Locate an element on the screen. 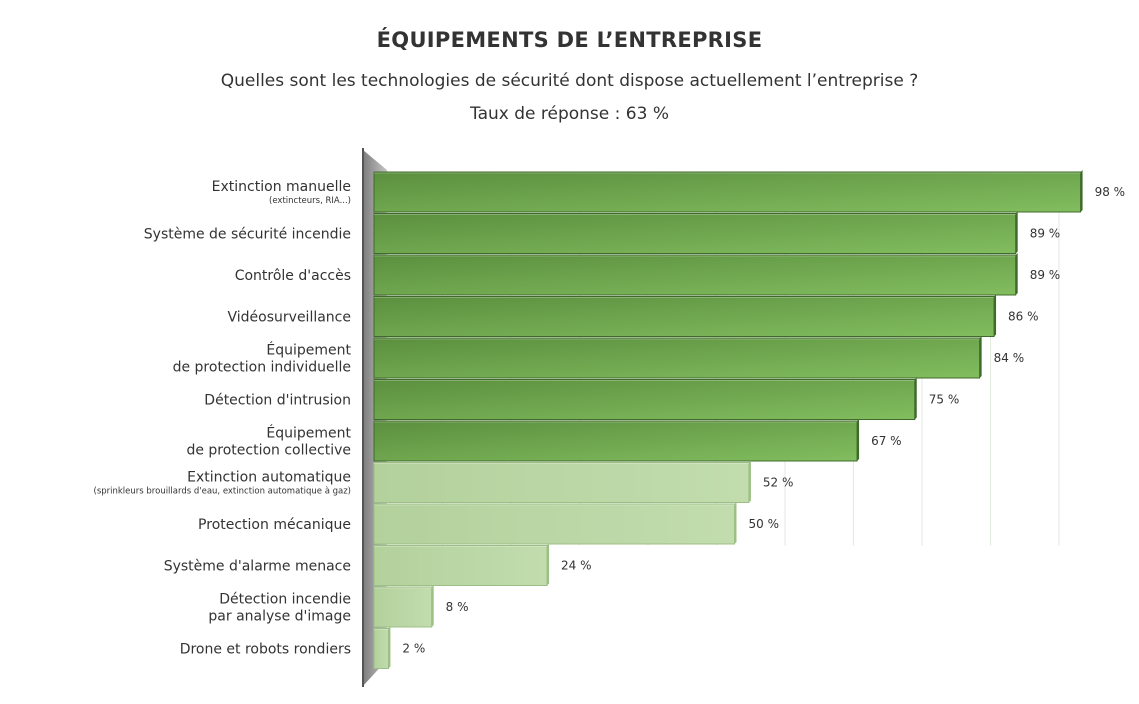  category-label: Drone et robots rondiers is located at coordinates (265, 650).